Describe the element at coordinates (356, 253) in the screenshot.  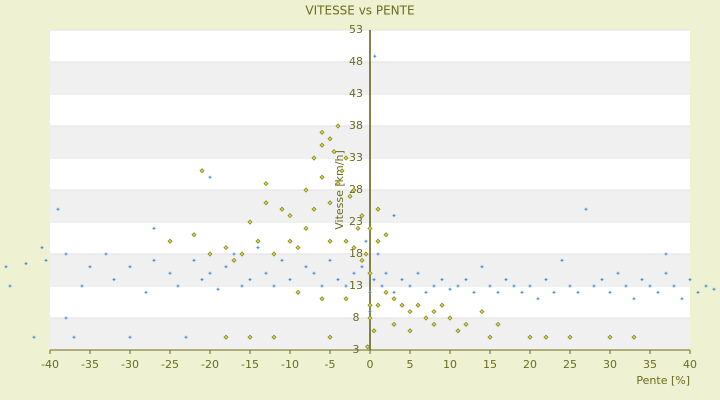
I see `y-tick-label: 18` at that location.